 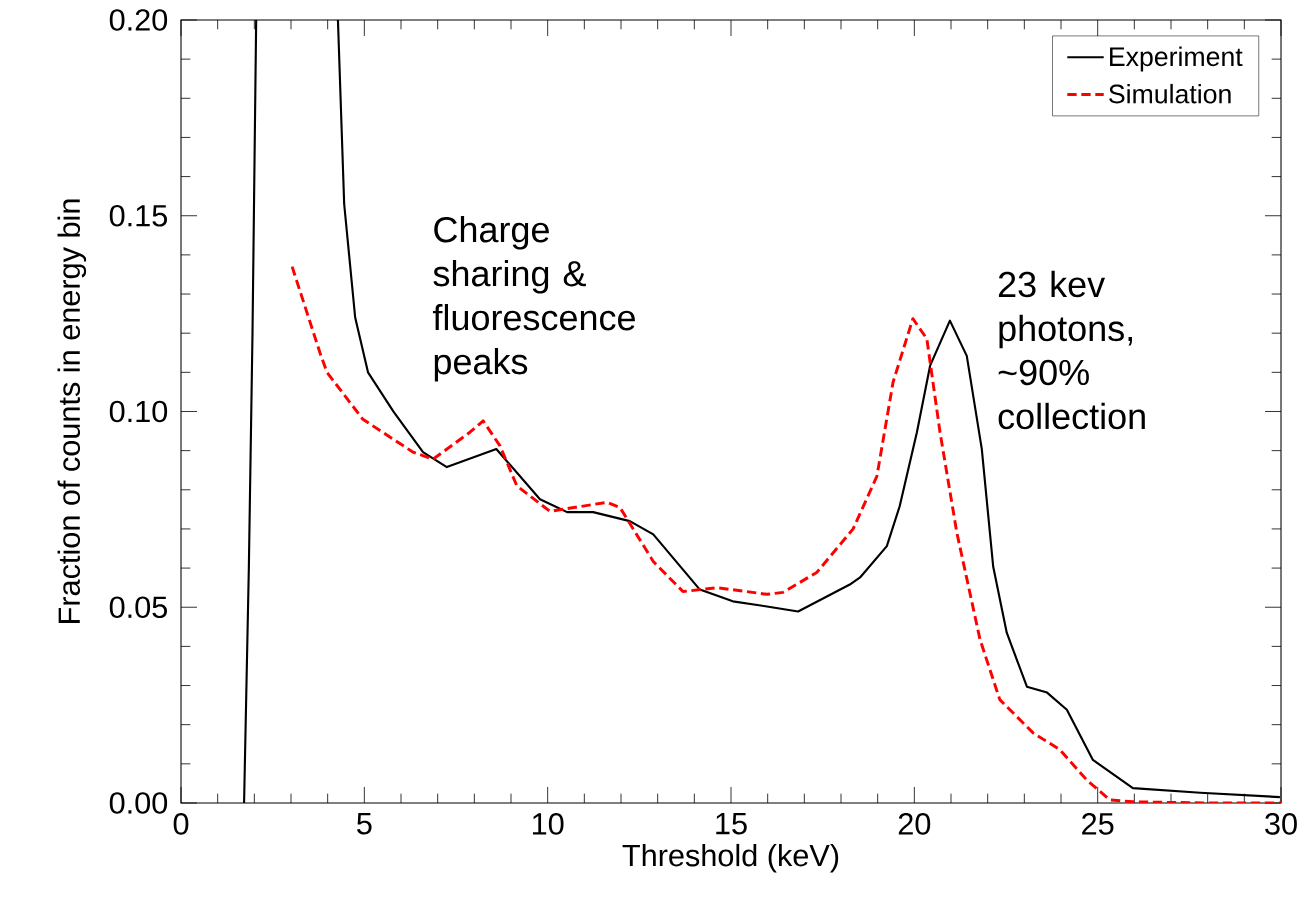 What do you see at coordinates (181, 824) in the screenshot?
I see `x-tick-label: 0` at bounding box center [181, 824].